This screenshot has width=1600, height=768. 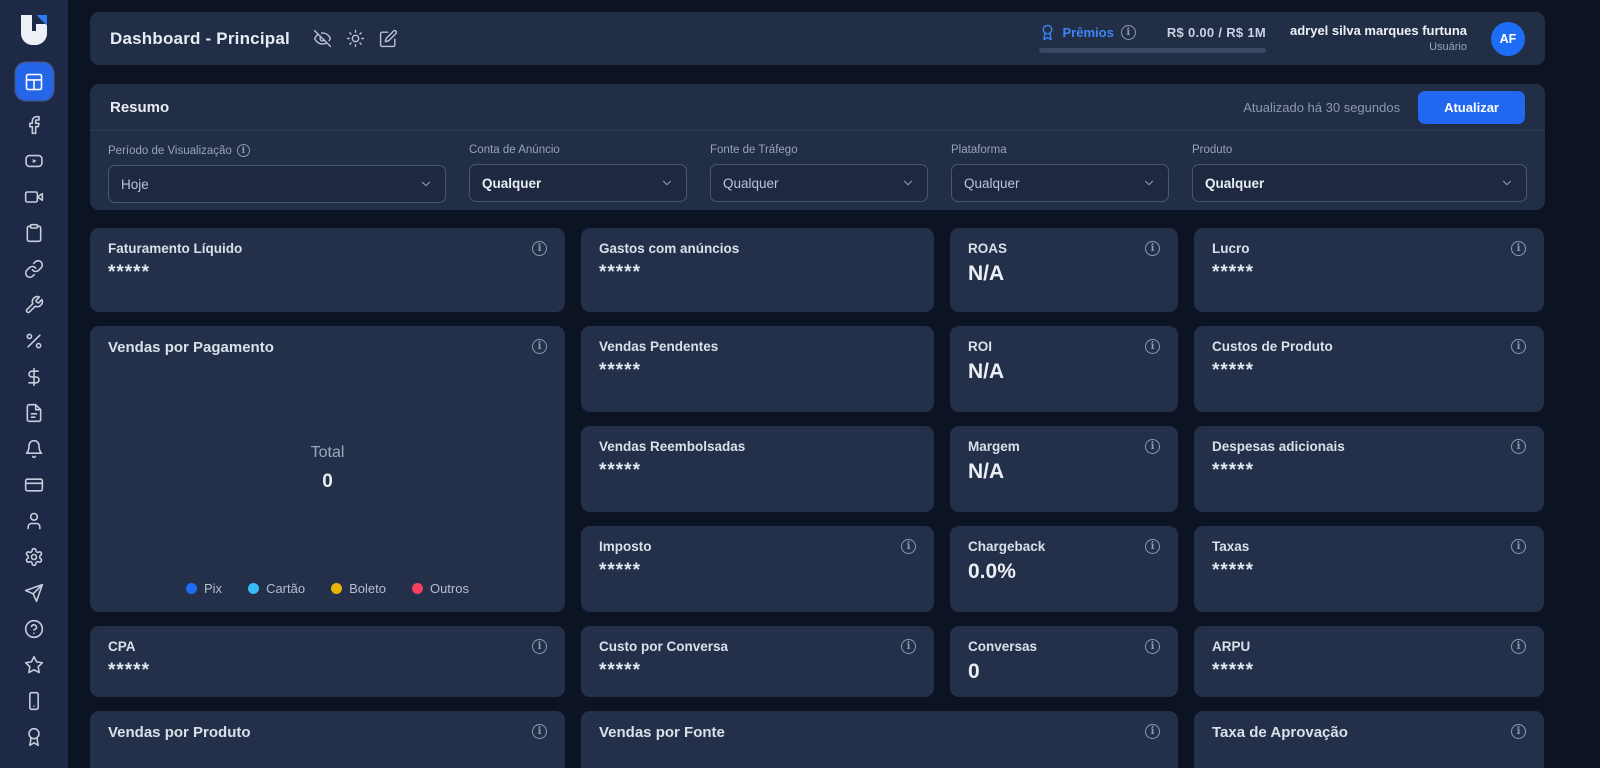 What do you see at coordinates (34, 340) in the screenshot?
I see `sidebar-item-rates` at bounding box center [34, 340].